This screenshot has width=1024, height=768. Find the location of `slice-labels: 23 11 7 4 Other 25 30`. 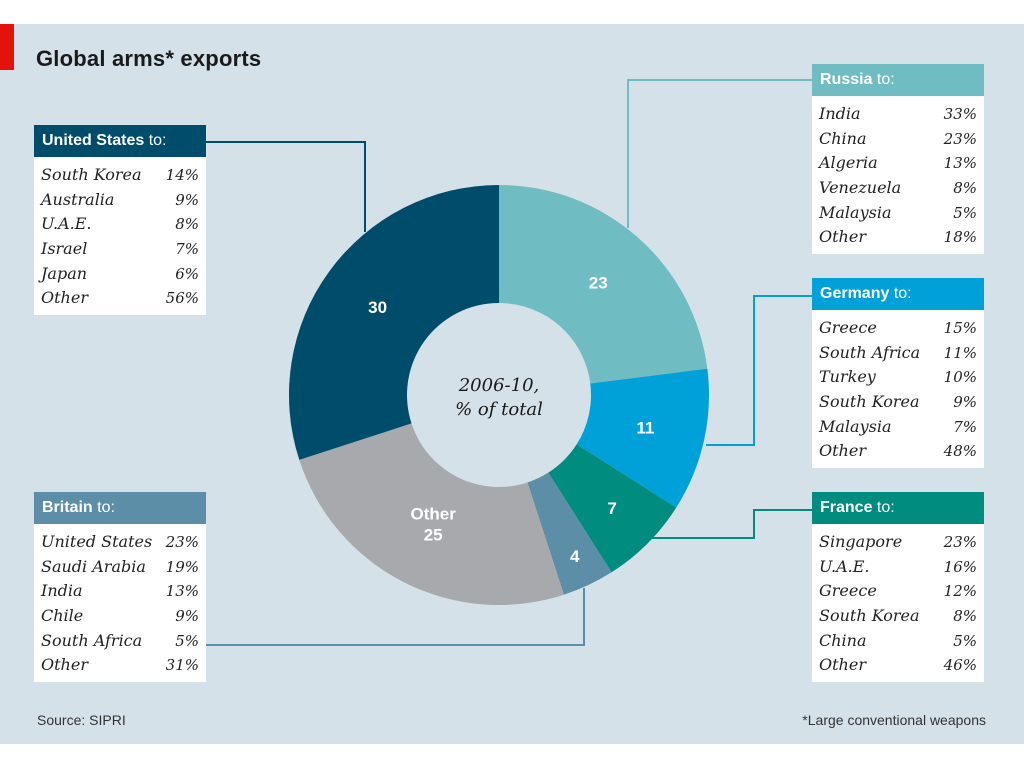

slice-labels: 23 11 7 4 Other 25 30 is located at coordinates (511, 419).